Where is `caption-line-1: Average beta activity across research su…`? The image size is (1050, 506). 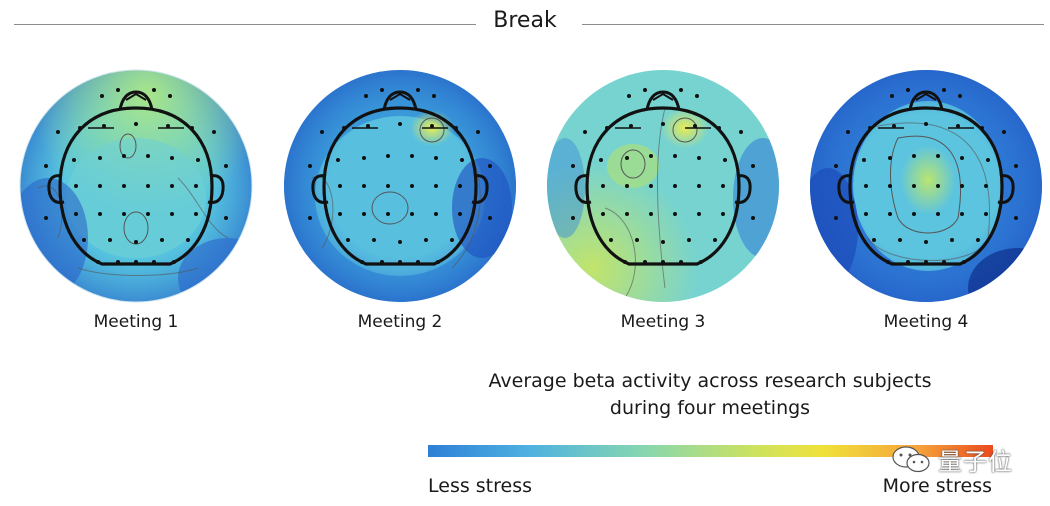 caption-line-1: Average beta activity across research su… is located at coordinates (710, 381).